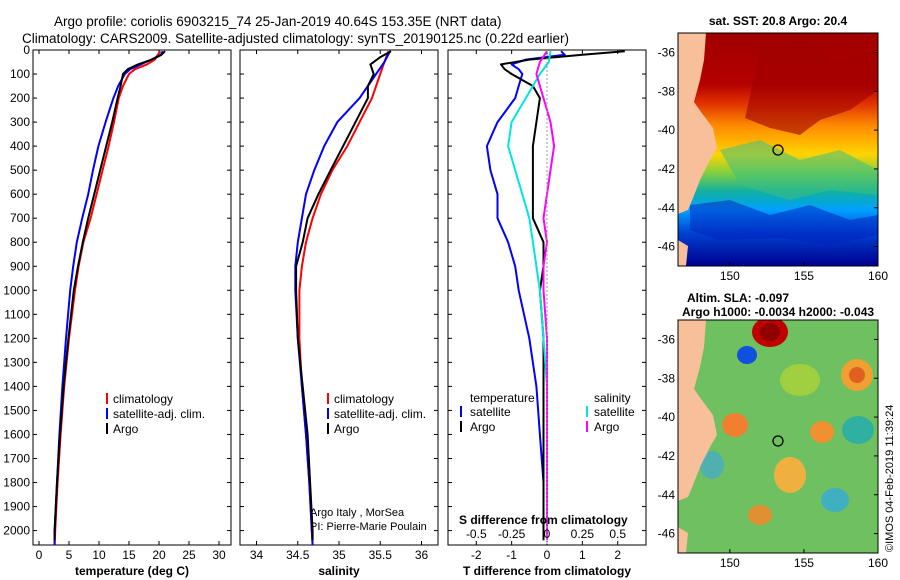 The height and width of the screenshot is (580, 900). I want to click on depth-tick-label: 1400, so click(16, 386).